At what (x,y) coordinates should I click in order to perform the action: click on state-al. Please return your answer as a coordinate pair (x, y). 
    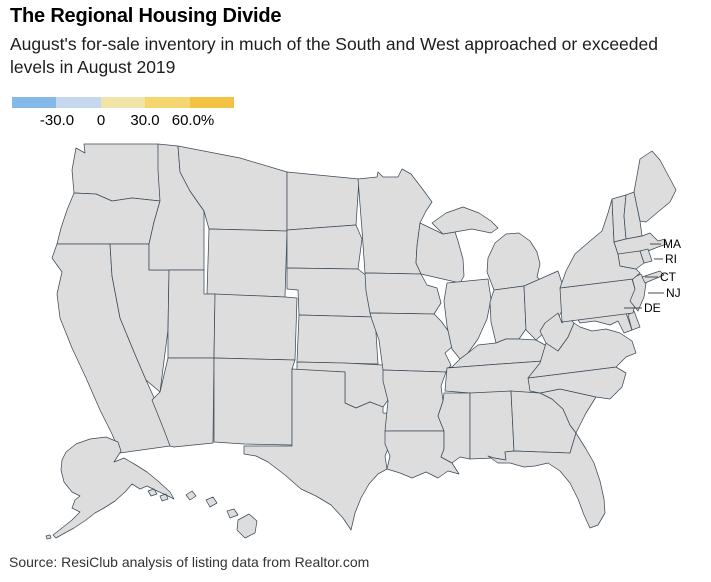
    Looking at the image, I should click on (492, 425).